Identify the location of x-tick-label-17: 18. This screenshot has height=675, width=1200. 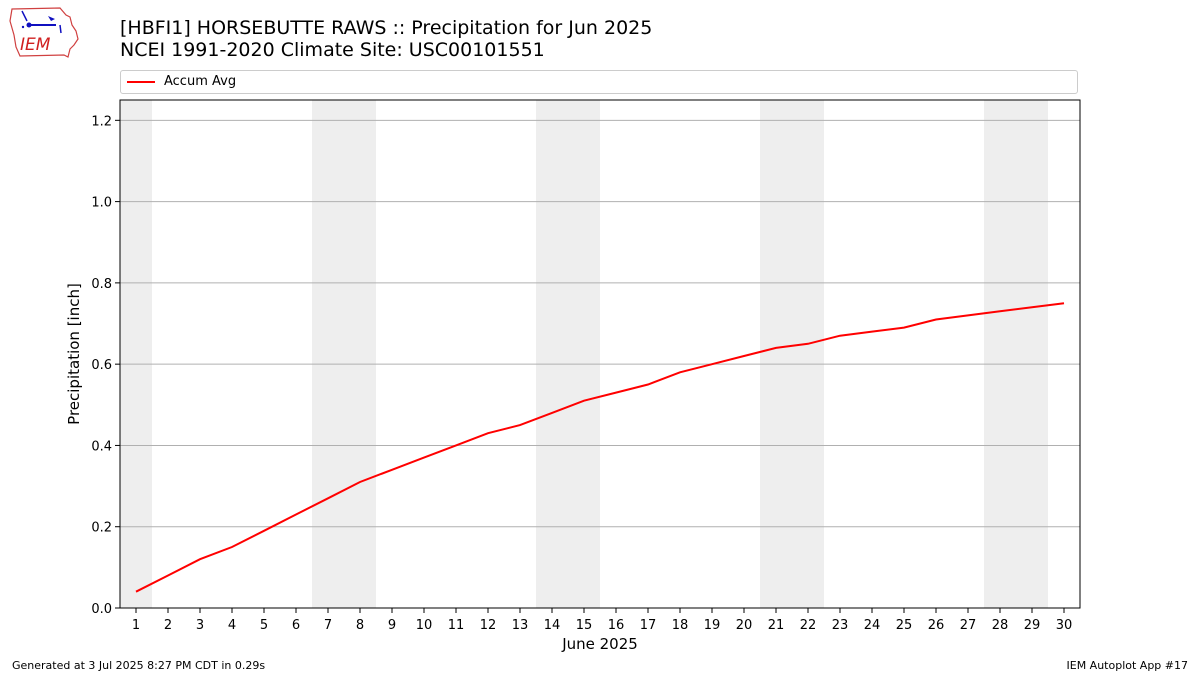
(680, 625).